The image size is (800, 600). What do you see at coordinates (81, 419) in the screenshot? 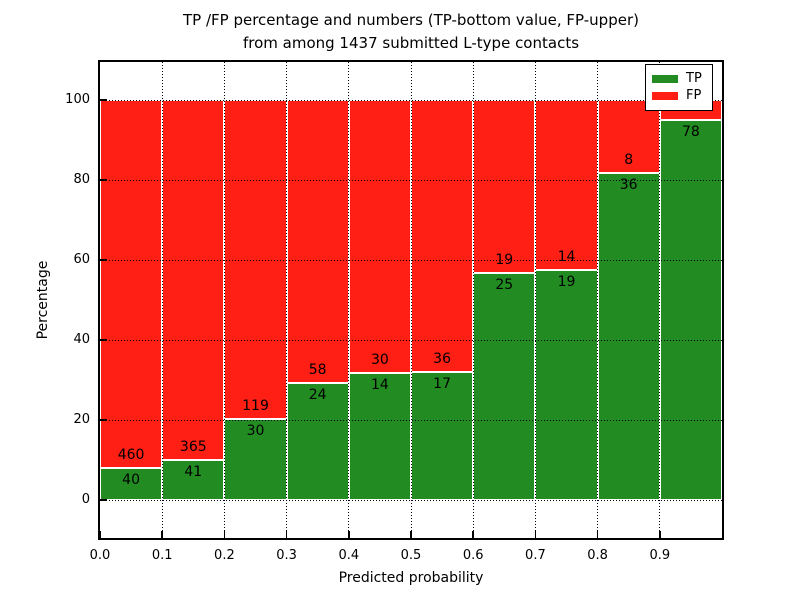
I see `y-tick-label: 20` at bounding box center [81, 419].